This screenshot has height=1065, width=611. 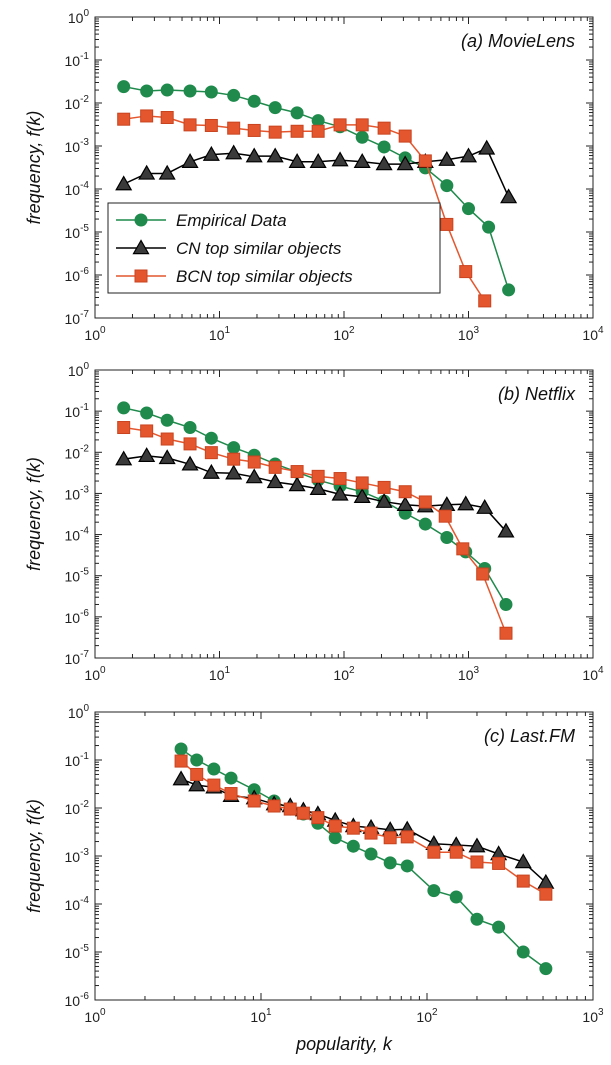 What do you see at coordinates (220, 334) in the screenshot?
I see `x-tick-label: 10¹` at bounding box center [220, 334].